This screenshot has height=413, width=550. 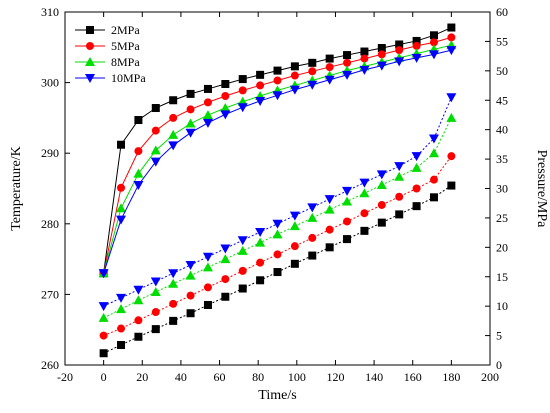 What do you see at coordinates (90, 30) in the screenshot?
I see `legend-marker` at bounding box center [90, 30].